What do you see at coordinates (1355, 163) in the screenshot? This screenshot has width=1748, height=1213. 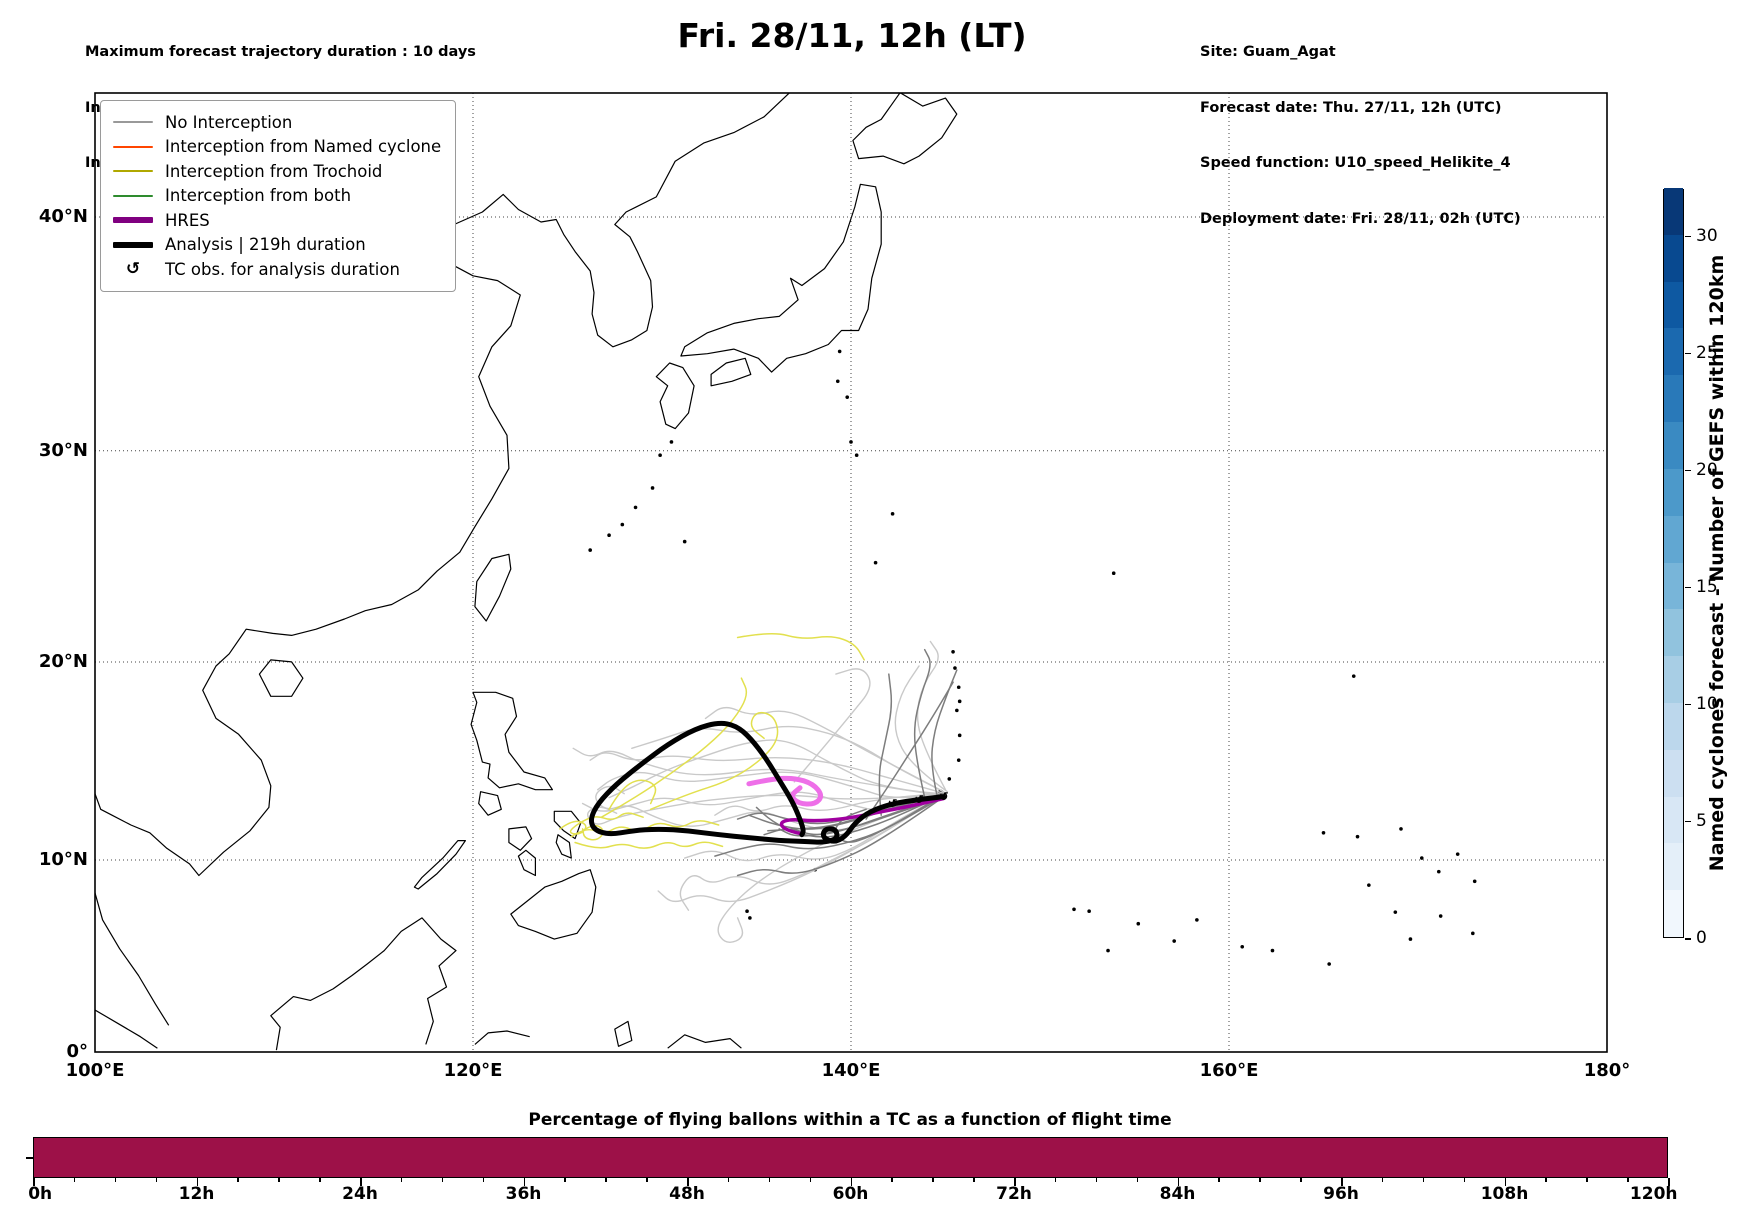 I see `info-line-speed-function: Speed function: U10_speed_Helikite_4` at bounding box center [1355, 163].